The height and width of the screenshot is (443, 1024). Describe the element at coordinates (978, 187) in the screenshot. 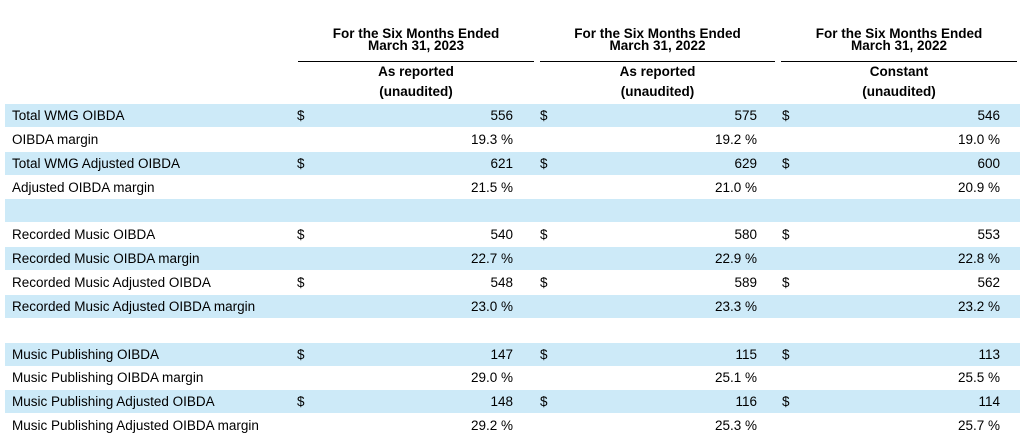

I see `cell-value: 20.9 %` at that location.